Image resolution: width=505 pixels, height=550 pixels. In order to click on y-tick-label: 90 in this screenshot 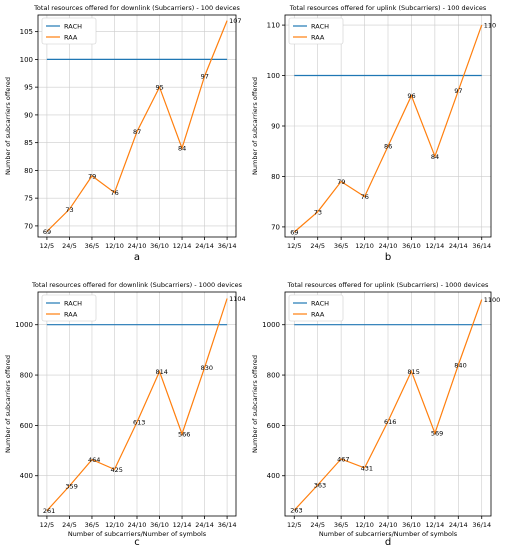, I will do `click(28, 115)`.